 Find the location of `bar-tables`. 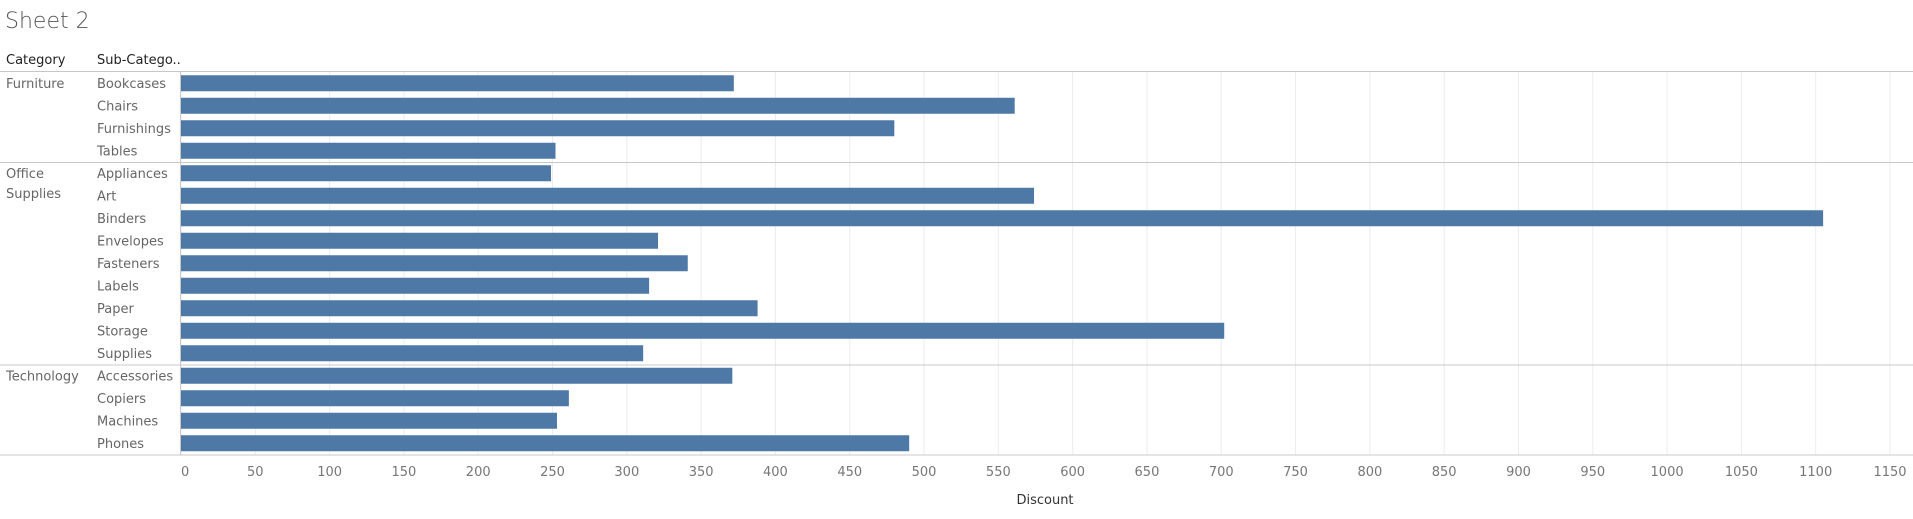

bar-tables is located at coordinates (368, 150).